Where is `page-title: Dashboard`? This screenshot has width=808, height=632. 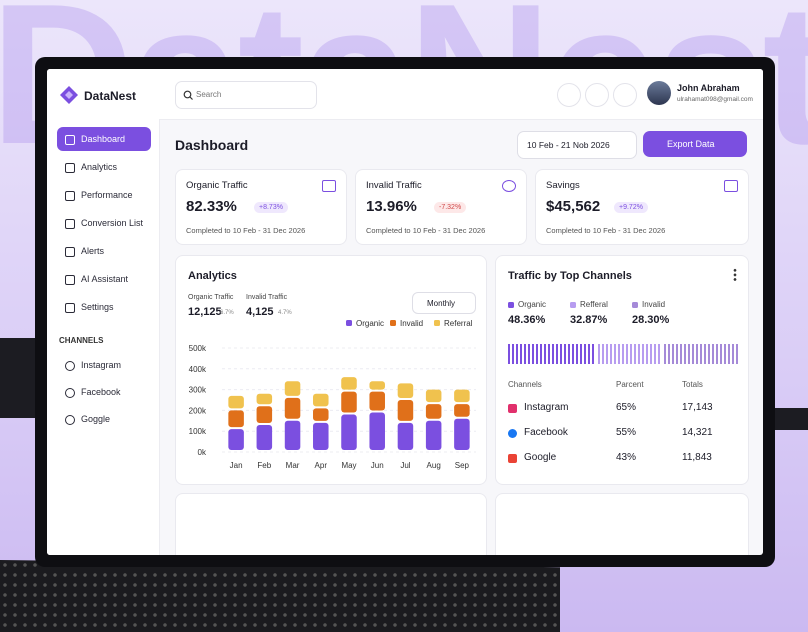
page-title: Dashboard is located at coordinates (212, 145).